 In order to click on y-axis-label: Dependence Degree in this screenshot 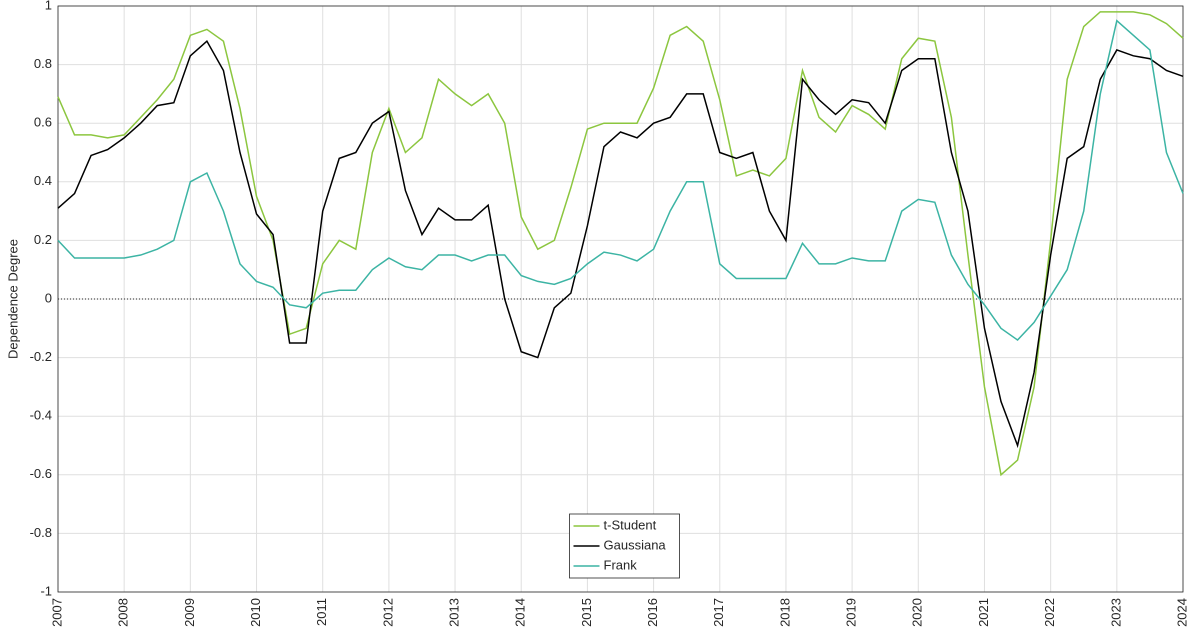, I will do `click(12, 299)`.